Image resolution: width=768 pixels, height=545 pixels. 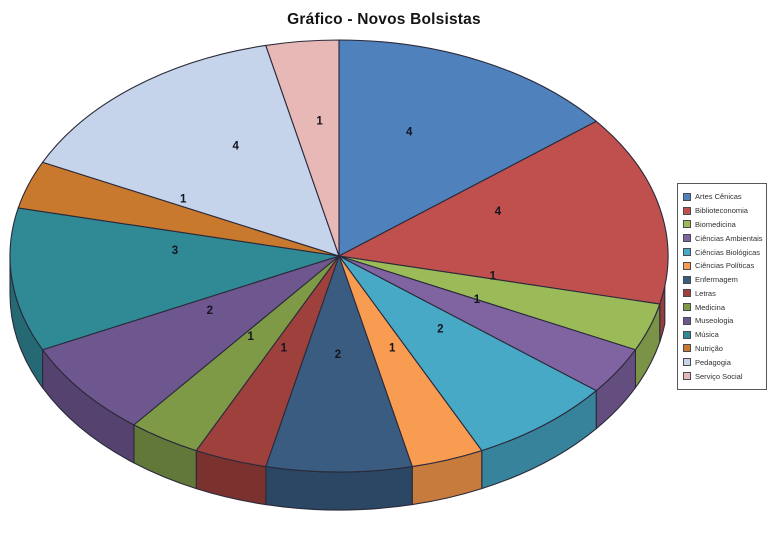 What do you see at coordinates (714, 321) in the screenshot?
I see `legend-label: Museologia` at bounding box center [714, 321].